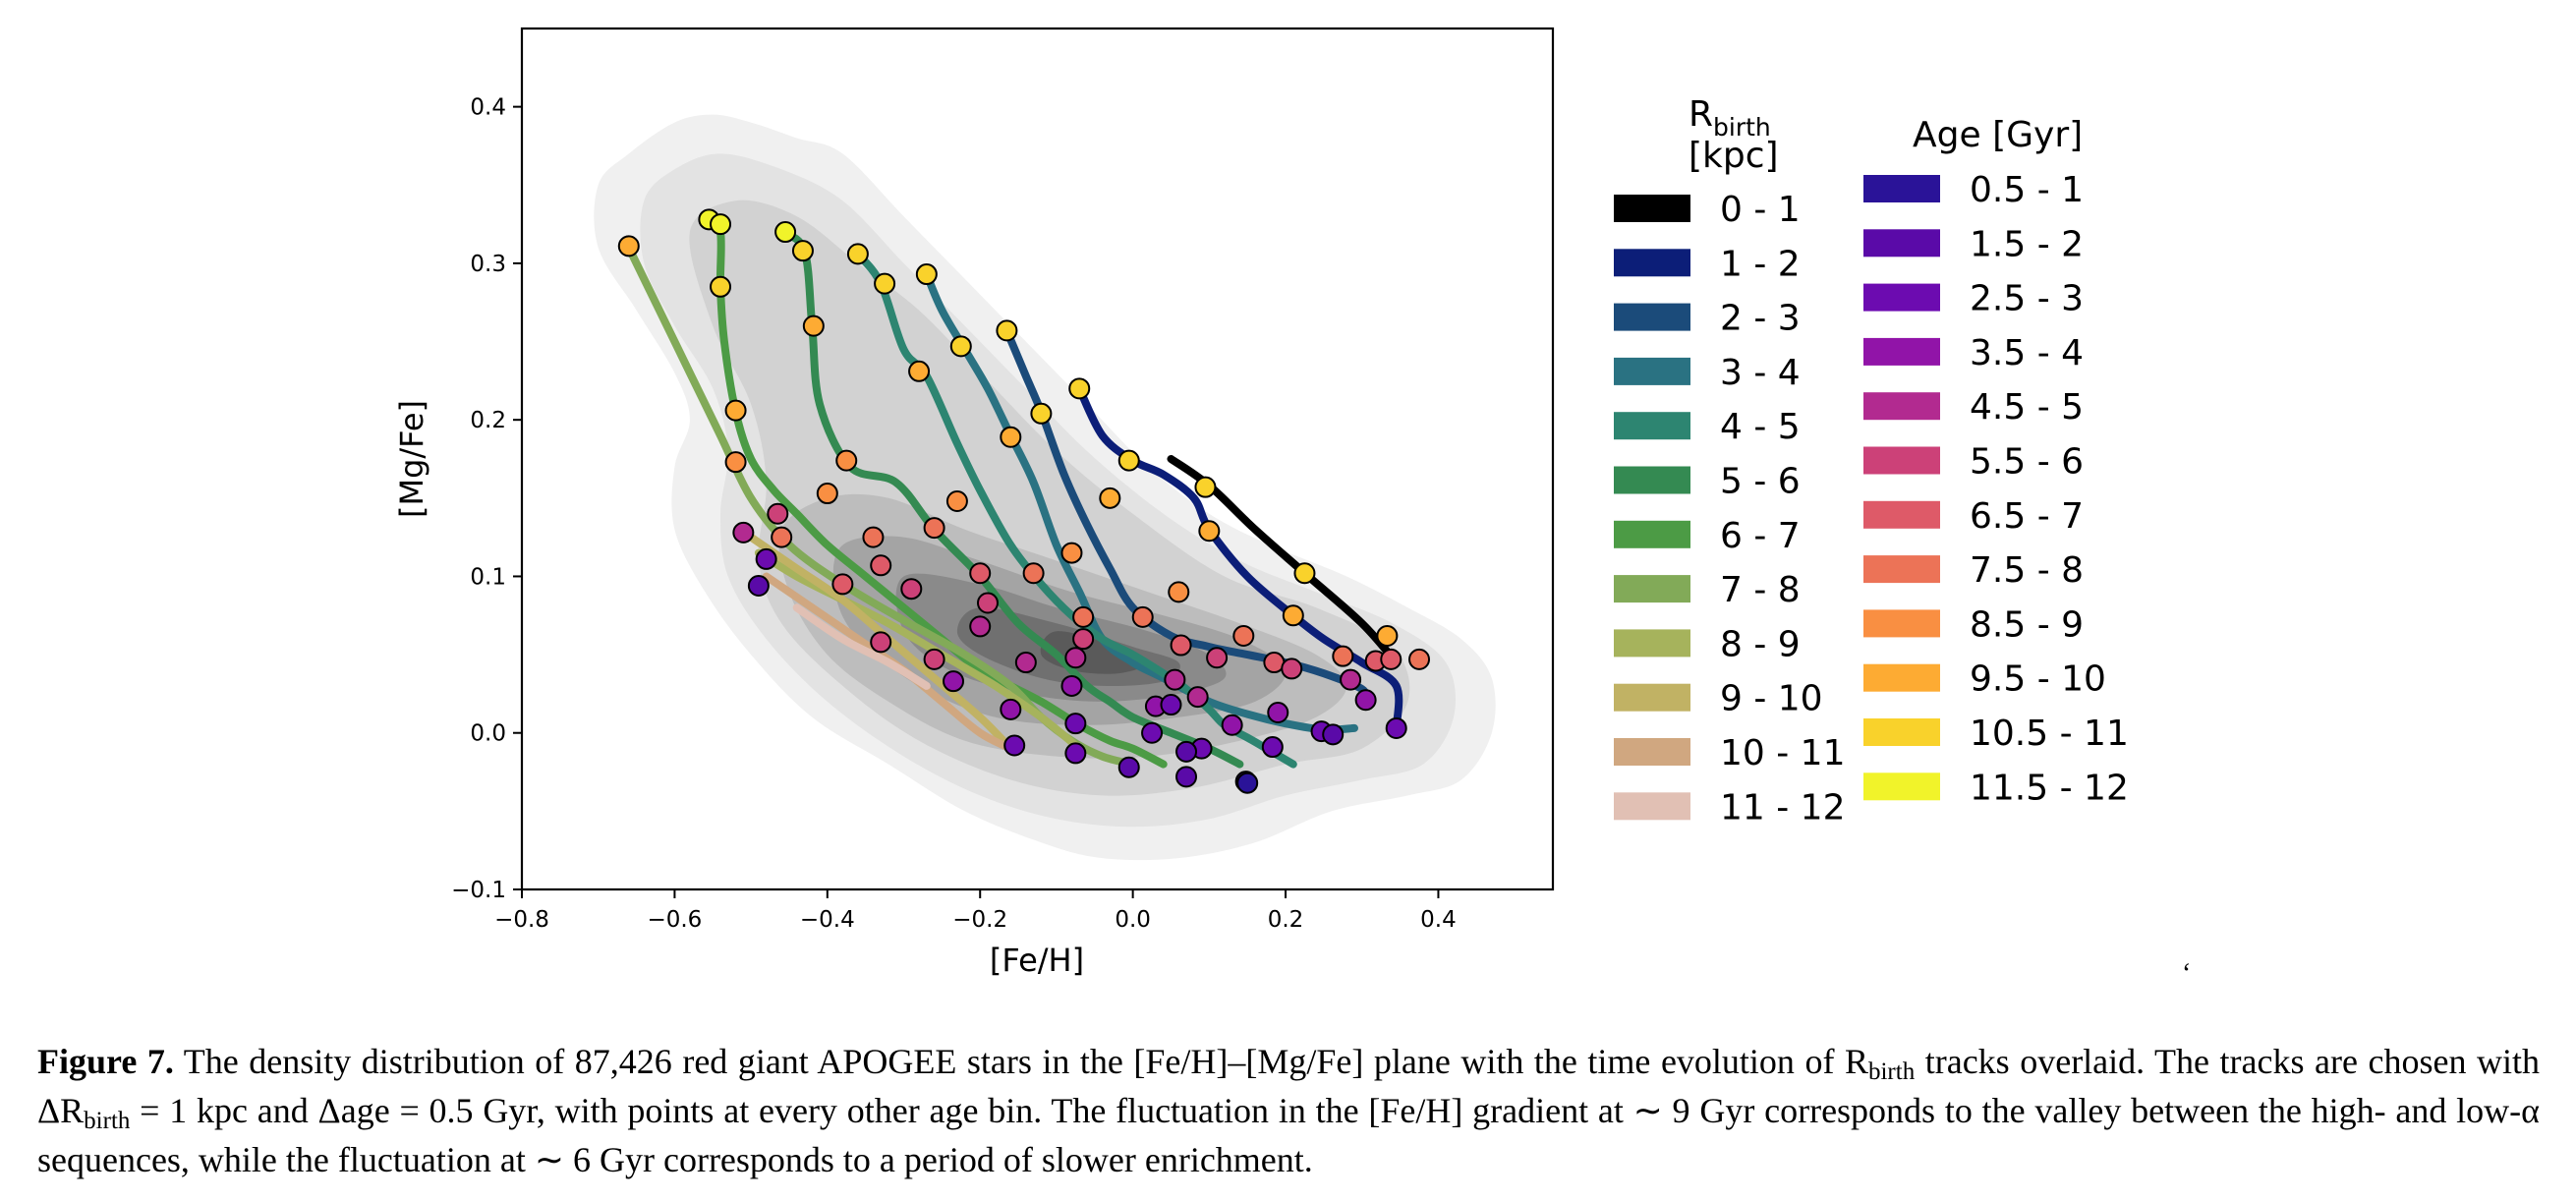 The width and height of the screenshot is (2576, 1201). Describe the element at coordinates (1772, 699) in the screenshot. I see `legend-entry-label: 9 - 10` at that location.